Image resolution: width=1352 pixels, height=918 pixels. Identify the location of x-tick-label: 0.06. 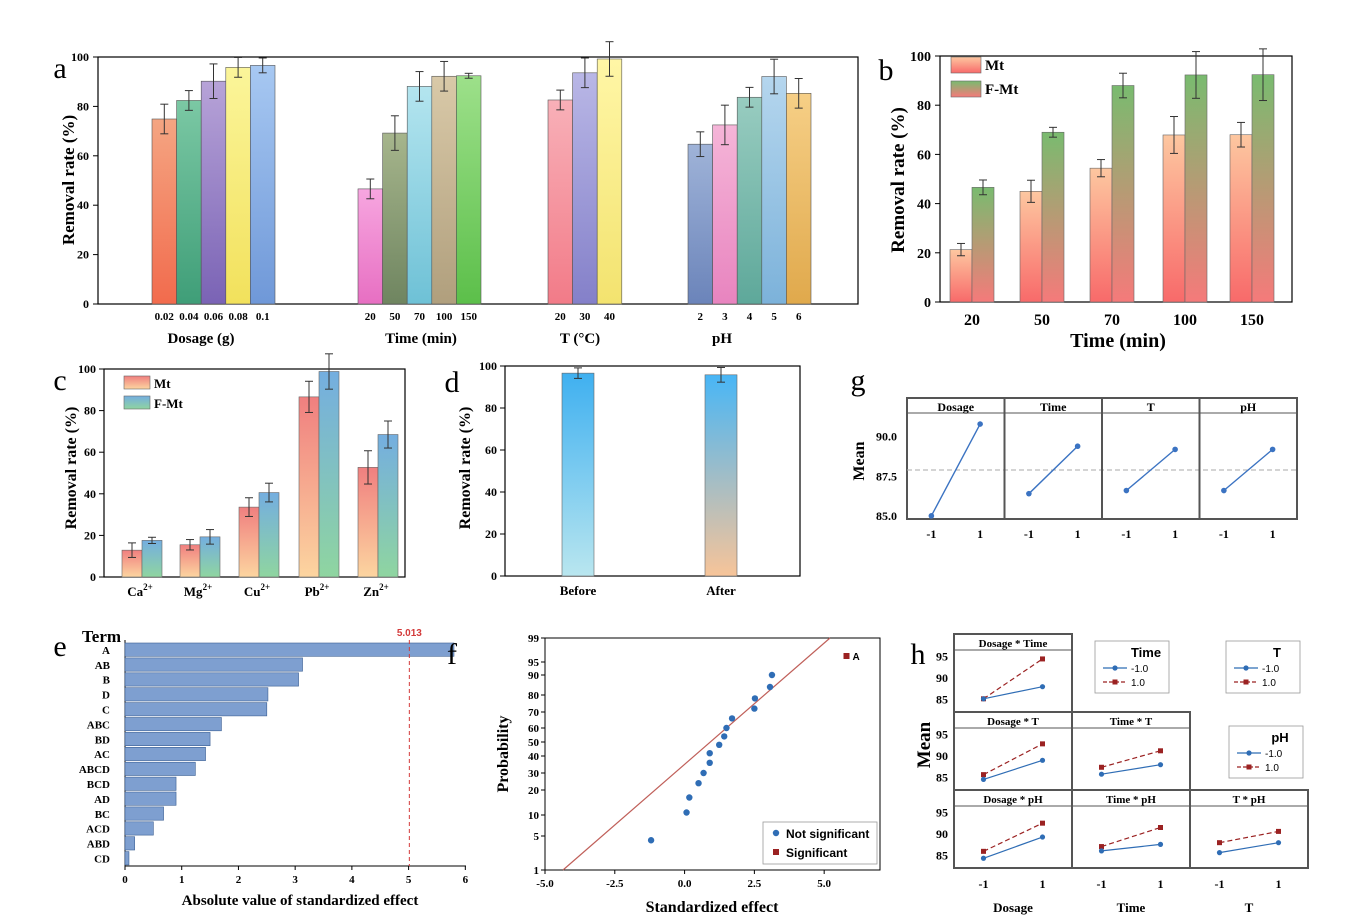
(214, 317).